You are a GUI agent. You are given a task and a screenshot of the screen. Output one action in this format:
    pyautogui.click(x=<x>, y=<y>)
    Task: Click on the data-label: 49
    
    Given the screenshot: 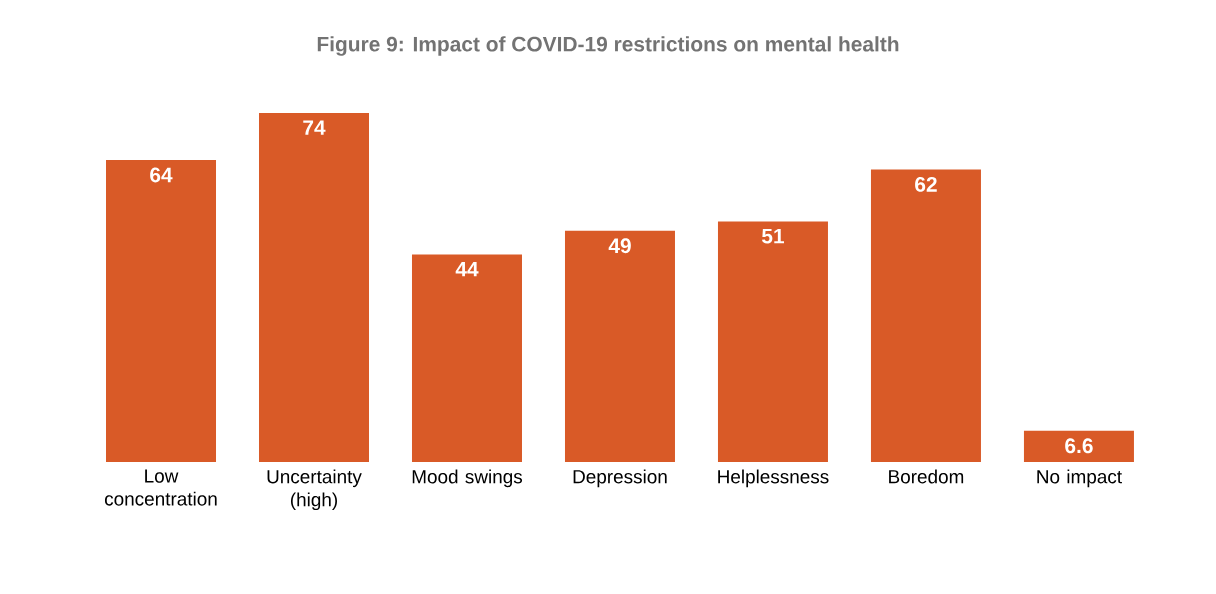 What is the action you would take?
    pyautogui.click(x=619, y=246)
    